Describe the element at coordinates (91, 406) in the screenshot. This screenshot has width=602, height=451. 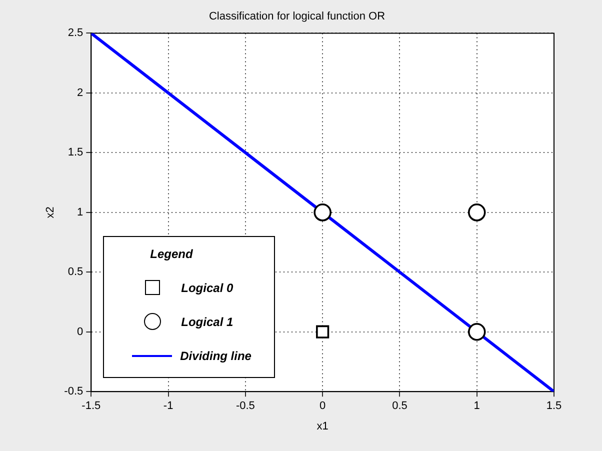
I see `x-tick-label: -1.5` at that location.